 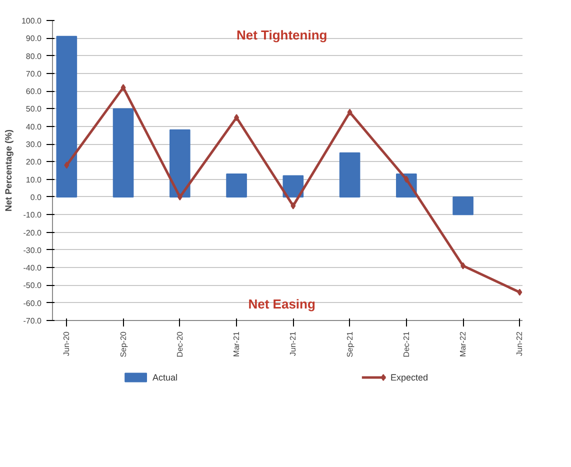 I want to click on annotation: Net Easing, so click(x=282, y=304).